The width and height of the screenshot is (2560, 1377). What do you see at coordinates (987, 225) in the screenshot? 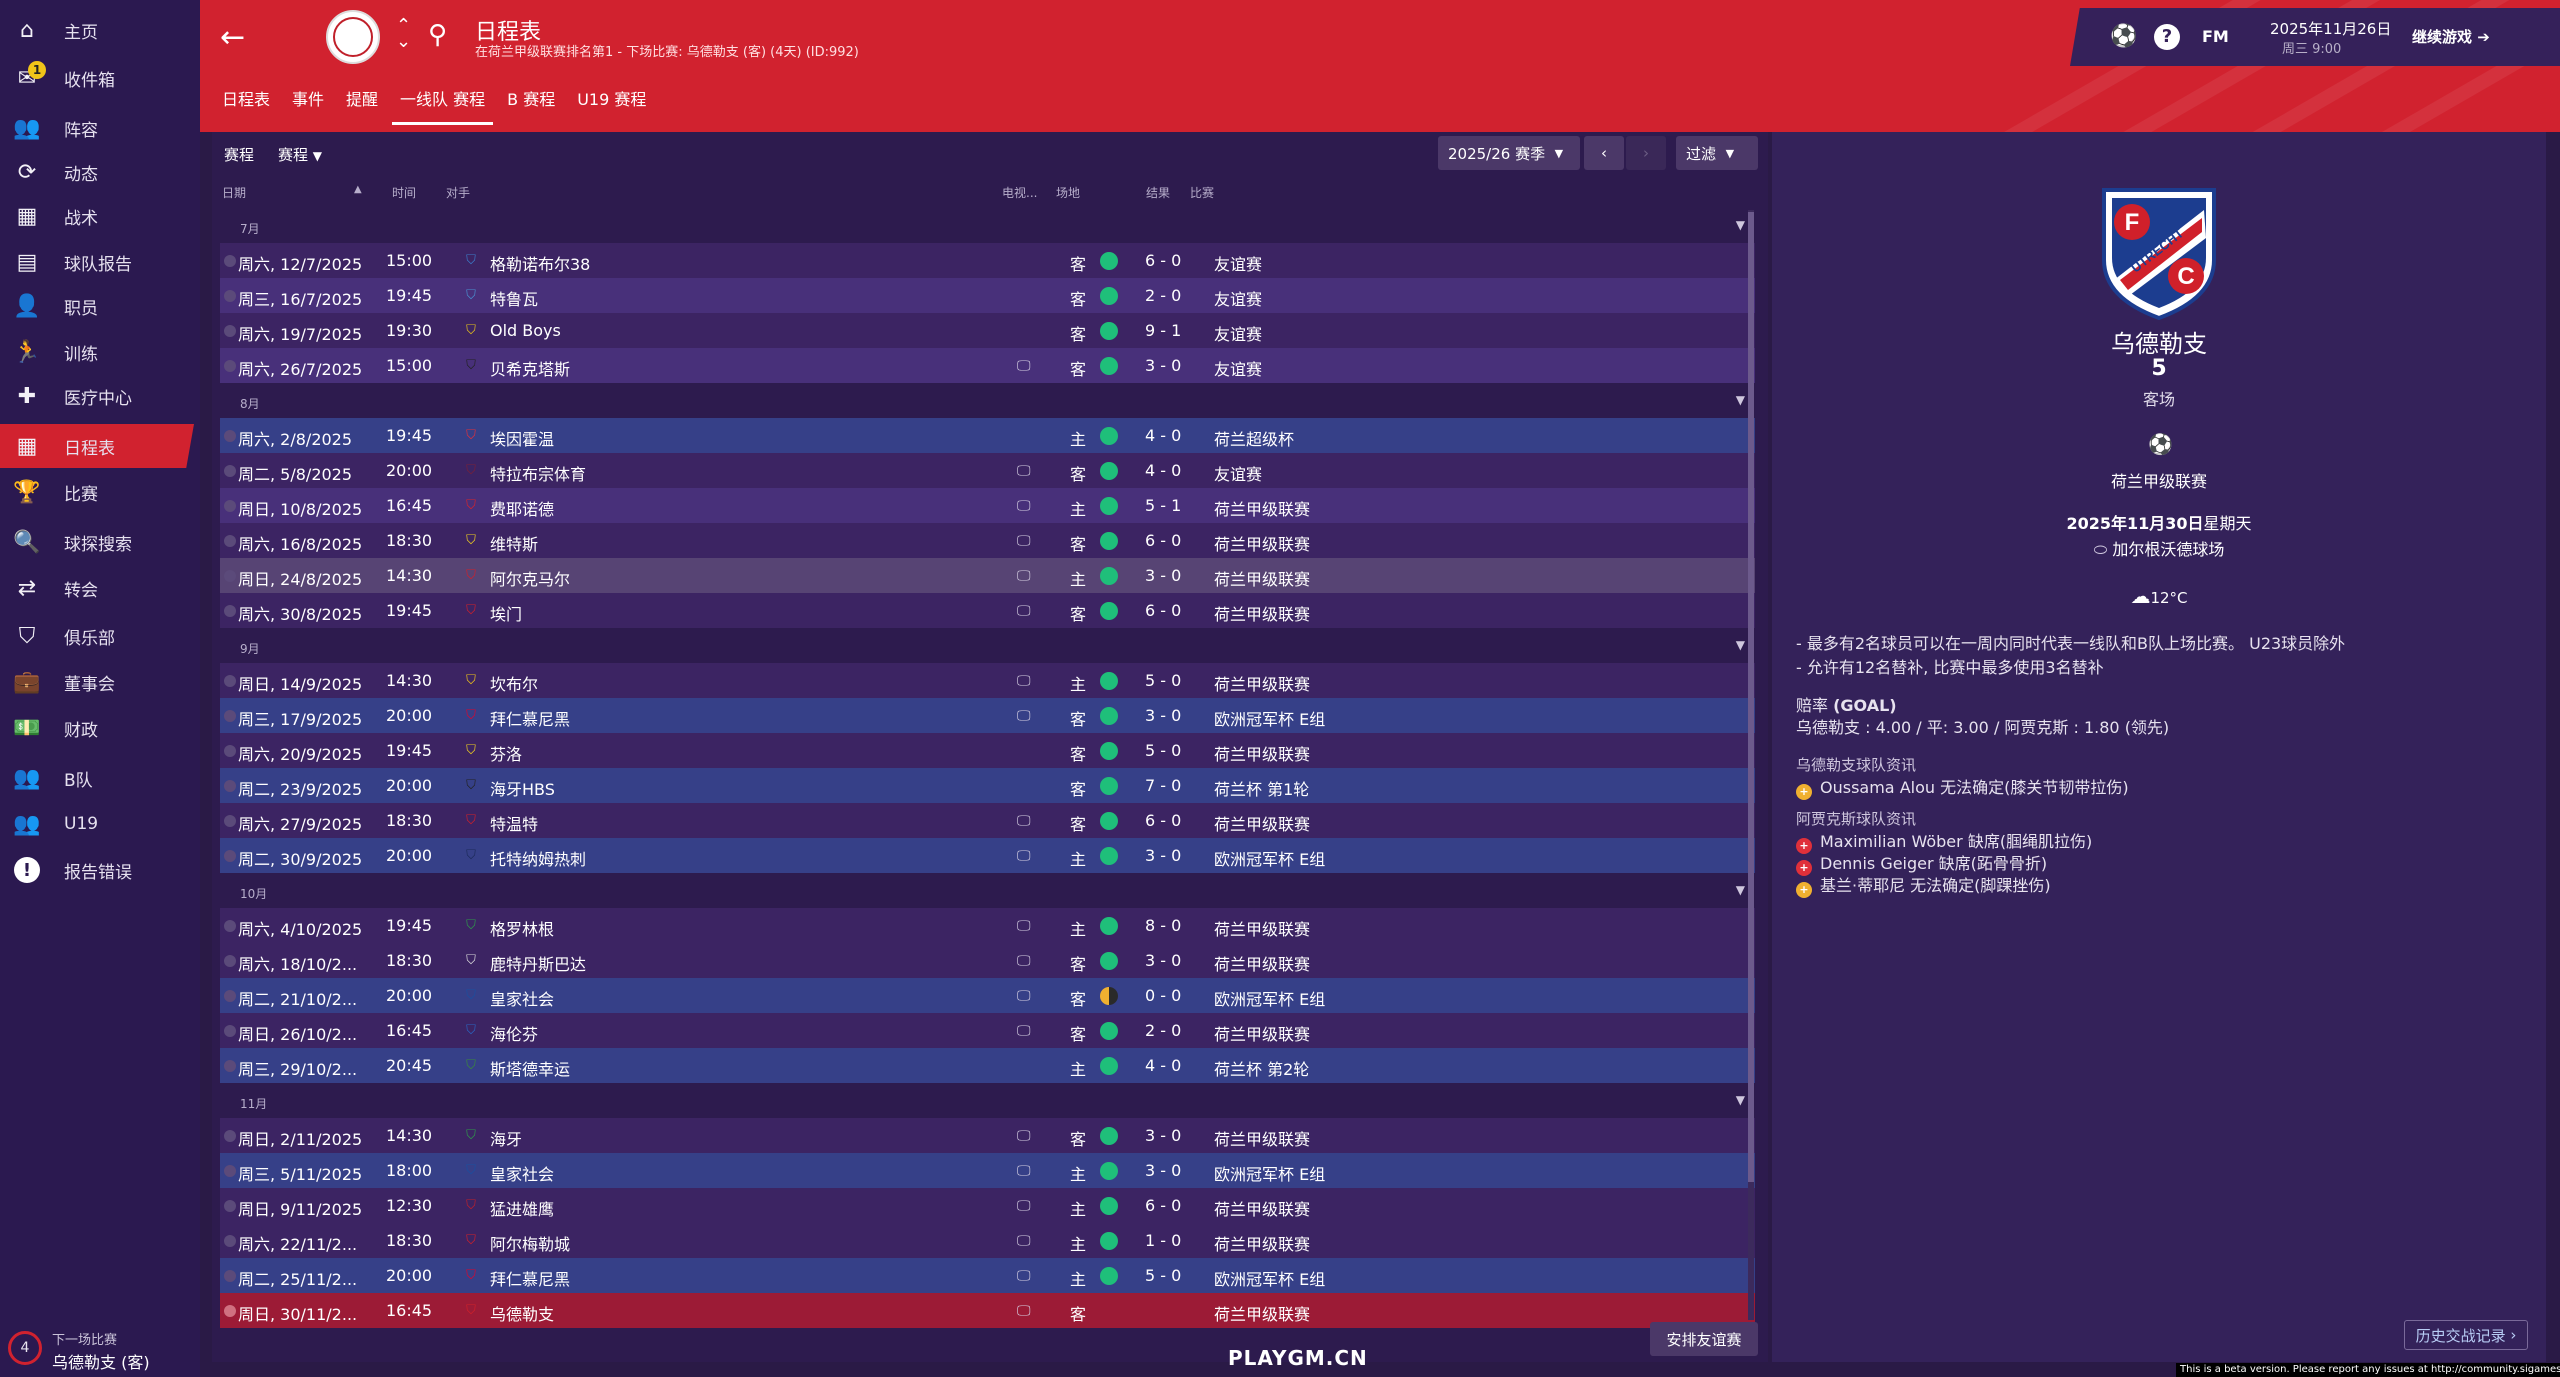
I see `month-header: 7月 ▼` at bounding box center [987, 225].